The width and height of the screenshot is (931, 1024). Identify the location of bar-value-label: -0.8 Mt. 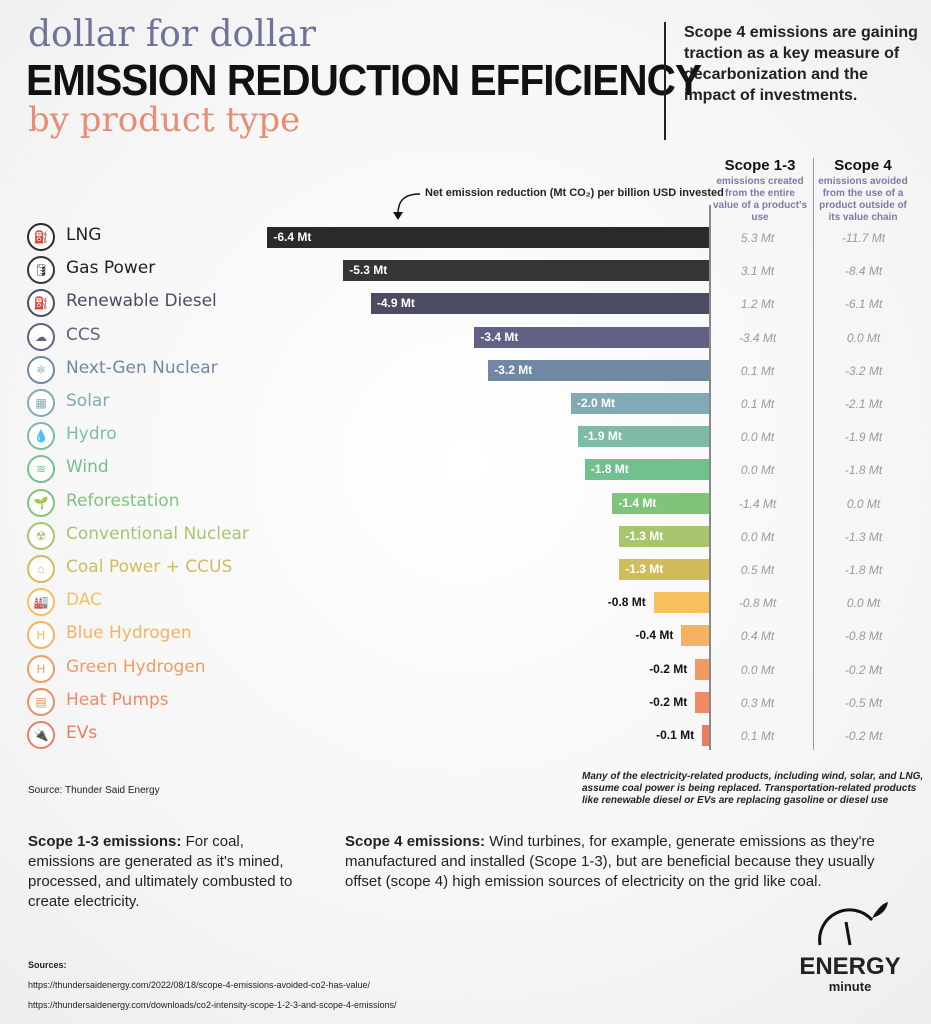
(626, 602).